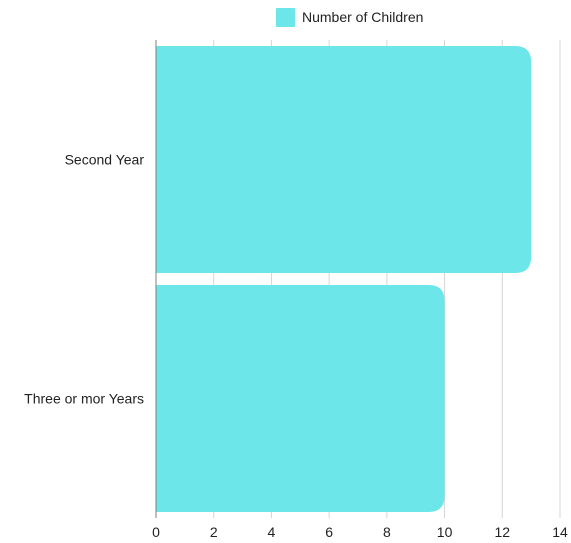 This screenshot has height=543, width=571. Describe the element at coordinates (445, 532) in the screenshot. I see `x-tick-label-10: 10` at that location.